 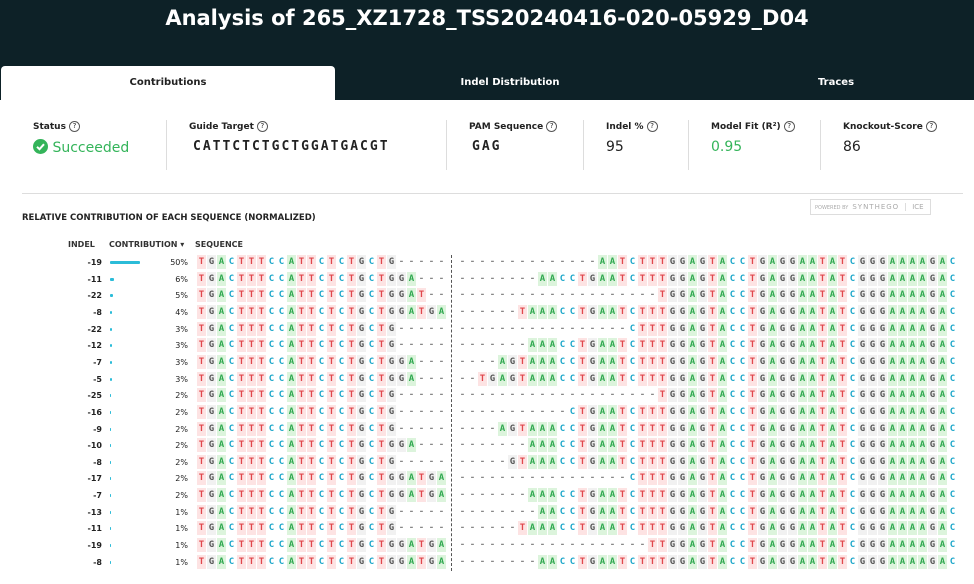 What do you see at coordinates (168, 83) in the screenshot?
I see `tab: Contributions` at bounding box center [168, 83].